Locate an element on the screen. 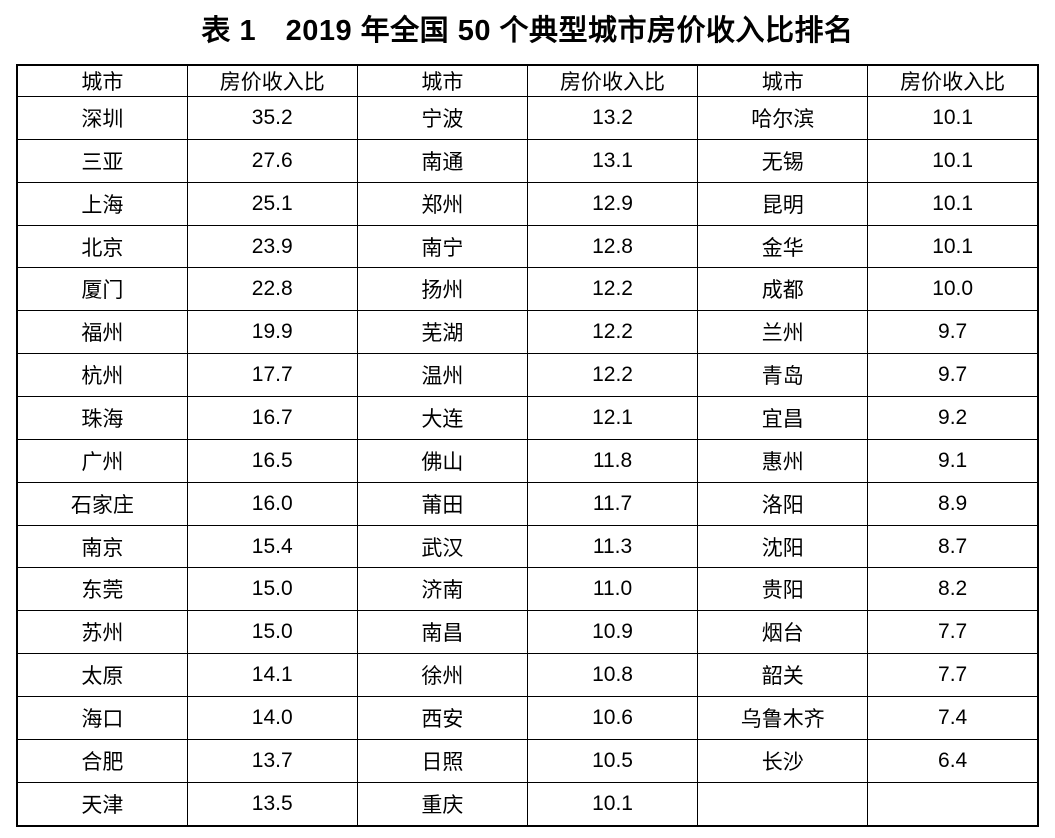 This screenshot has height=838, width=1055. table-header: 城市 房价收入比 城市 房价收入比 城市 房价收入比 is located at coordinates (527, 80).